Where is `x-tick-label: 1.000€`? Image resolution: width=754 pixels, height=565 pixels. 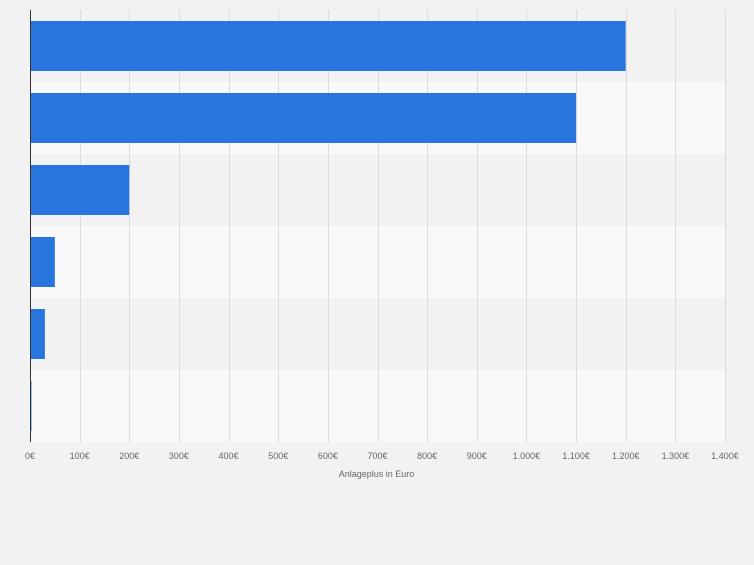
x-tick-label: 1.000€ is located at coordinates (527, 456).